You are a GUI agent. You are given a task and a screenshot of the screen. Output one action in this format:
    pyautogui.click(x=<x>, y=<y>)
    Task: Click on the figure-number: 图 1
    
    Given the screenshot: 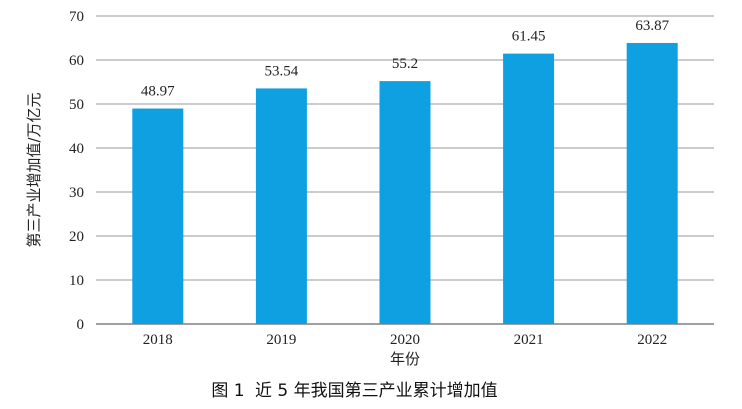 What is the action you would take?
    pyautogui.click(x=227, y=391)
    